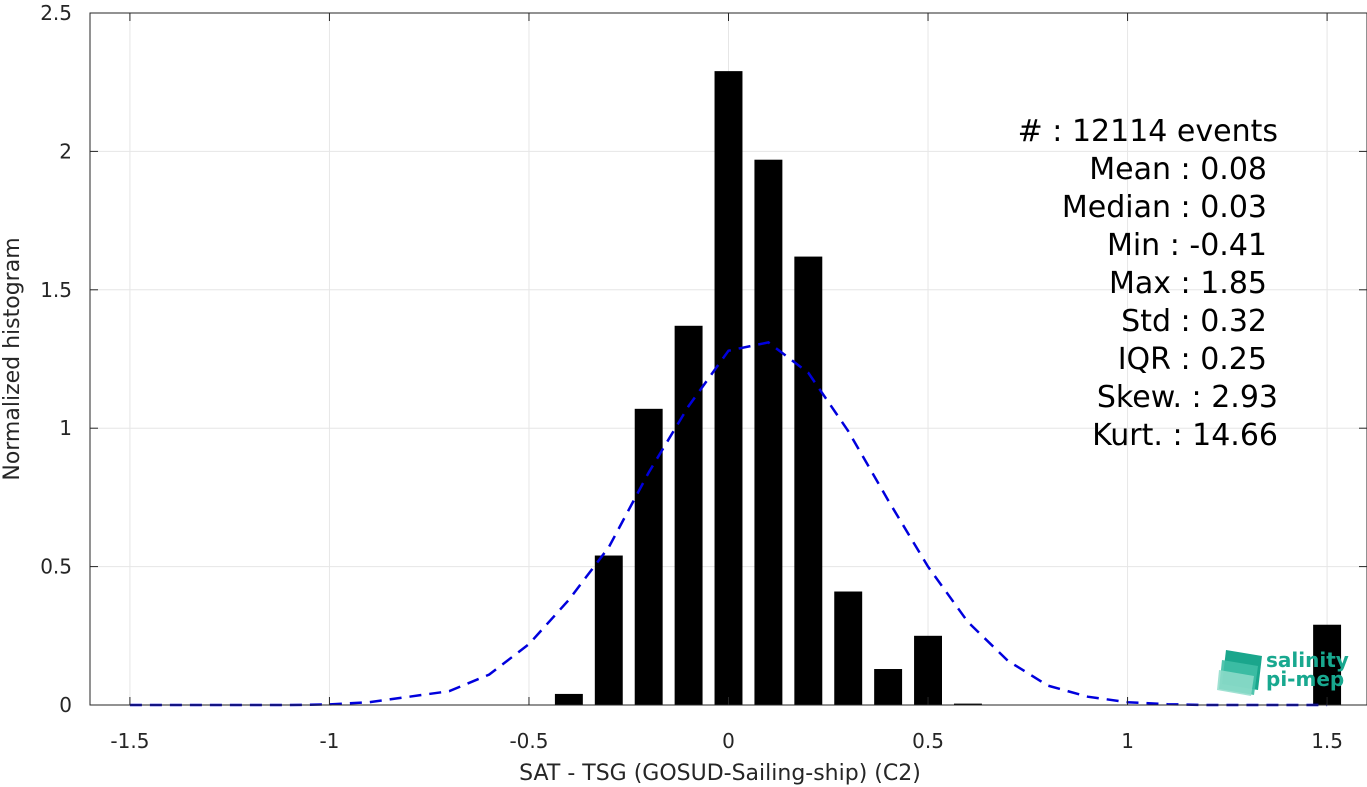 The height and width of the screenshot is (787, 1367). What do you see at coordinates (1305, 679) in the screenshot?
I see `logo-line2: pi-mep` at bounding box center [1305, 679].